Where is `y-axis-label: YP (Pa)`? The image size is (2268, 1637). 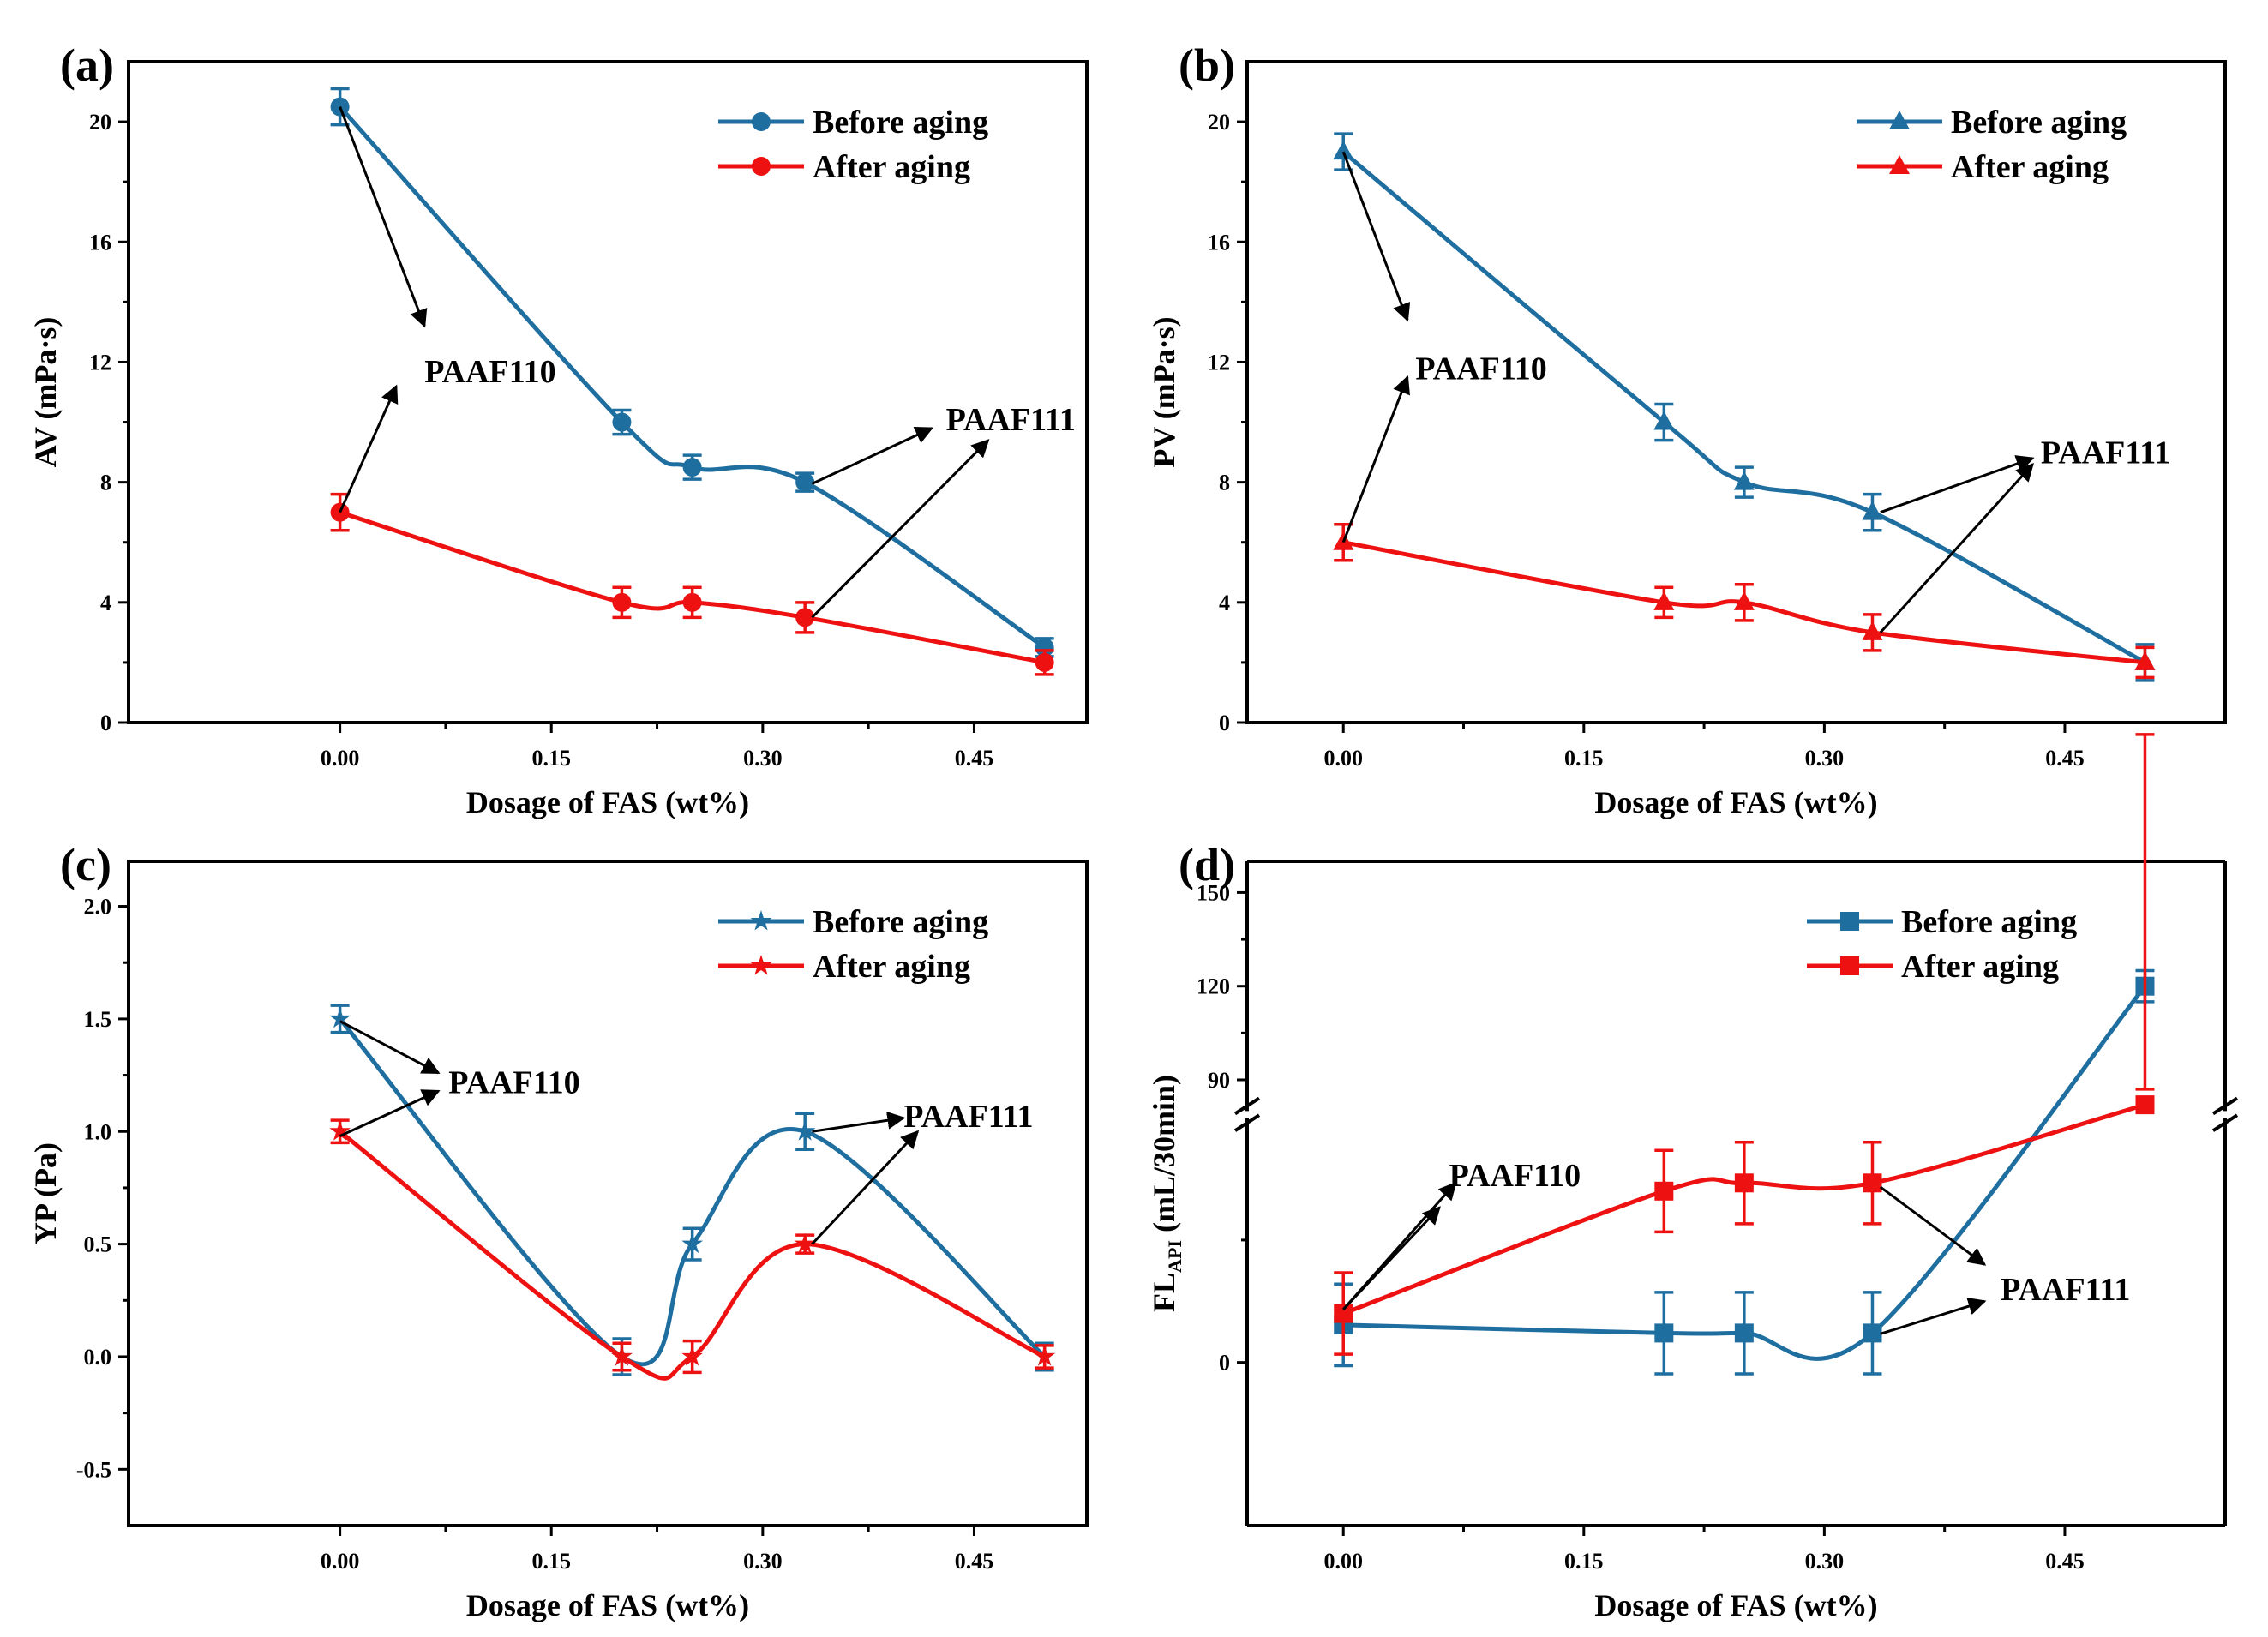 y-axis-label: YP (Pa) is located at coordinates (45, 1193).